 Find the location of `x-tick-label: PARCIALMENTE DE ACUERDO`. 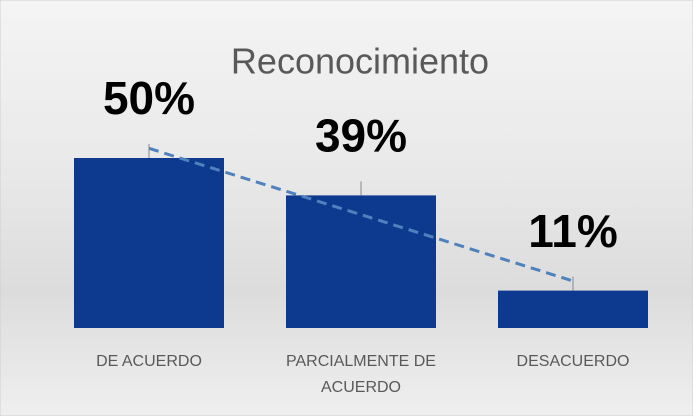

x-tick-label: PARCIALMENTE DE ACUERDO is located at coordinates (361, 374).